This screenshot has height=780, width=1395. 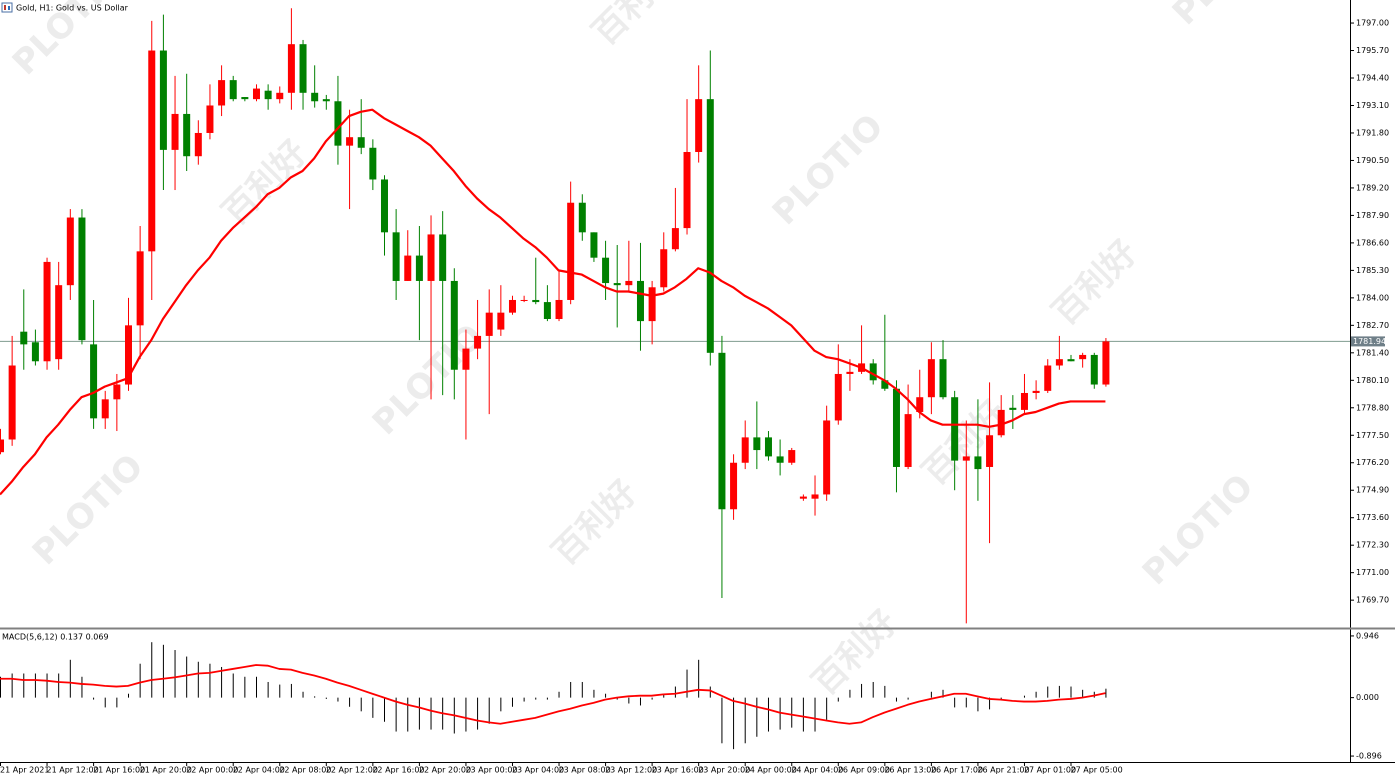 What do you see at coordinates (1372, 23) in the screenshot?
I see `y-tick-label: 1797.00` at bounding box center [1372, 23].